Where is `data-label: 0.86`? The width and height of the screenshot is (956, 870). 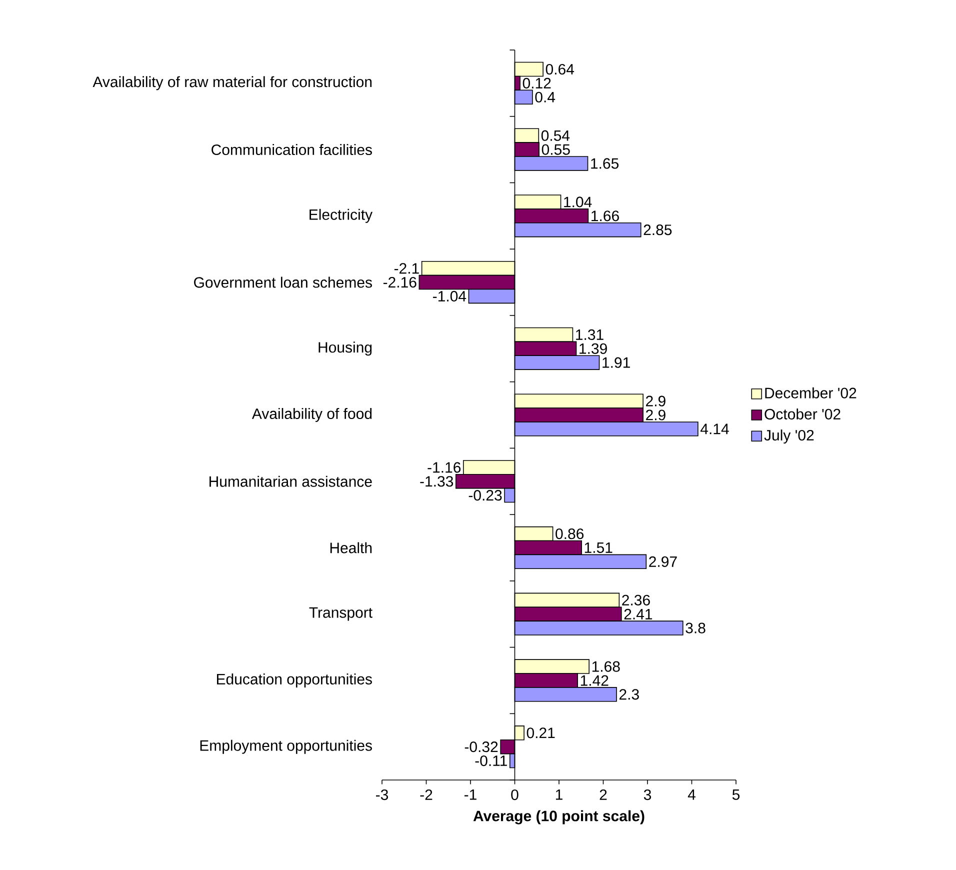
data-label: 0.86 is located at coordinates (570, 534).